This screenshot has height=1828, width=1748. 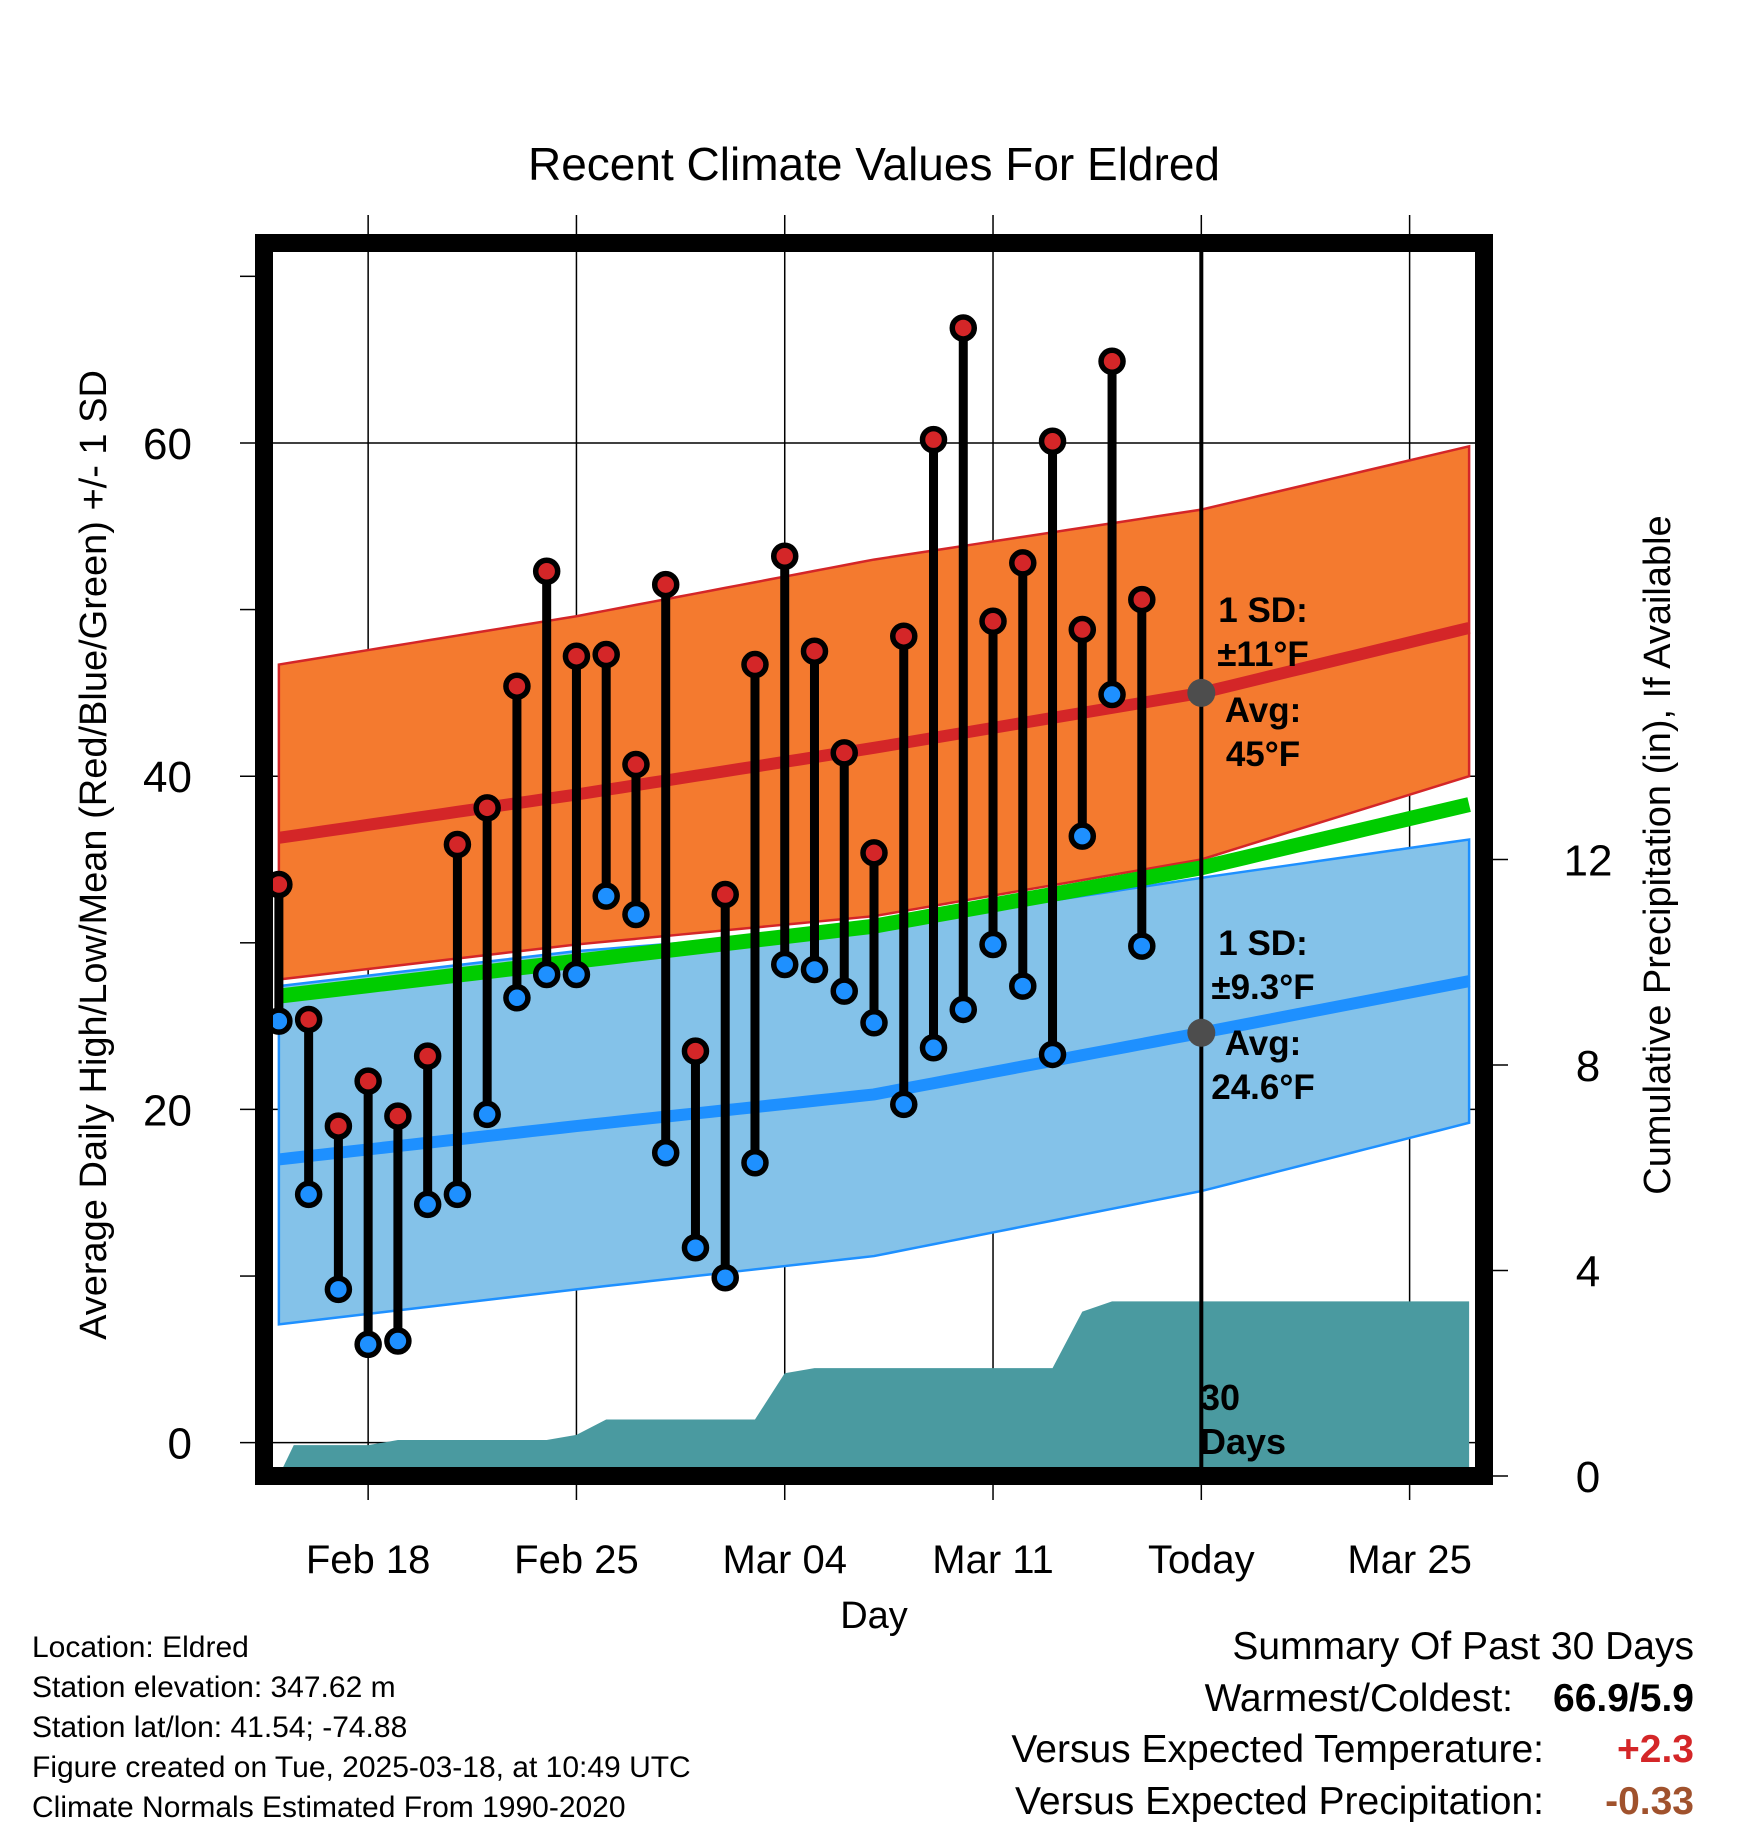 What do you see at coordinates (1277, 1749) in the screenshot?
I see `summary-temp-label: Versus Expected Temperature:` at bounding box center [1277, 1749].